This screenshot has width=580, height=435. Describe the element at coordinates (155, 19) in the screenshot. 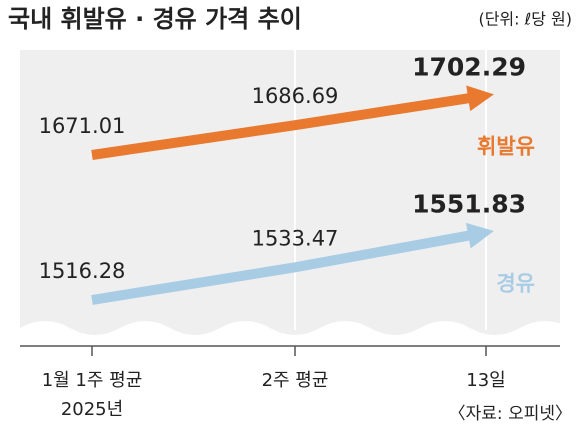

I see `chart-title: 국내 휘발유 · 경유 가격 추이` at that location.